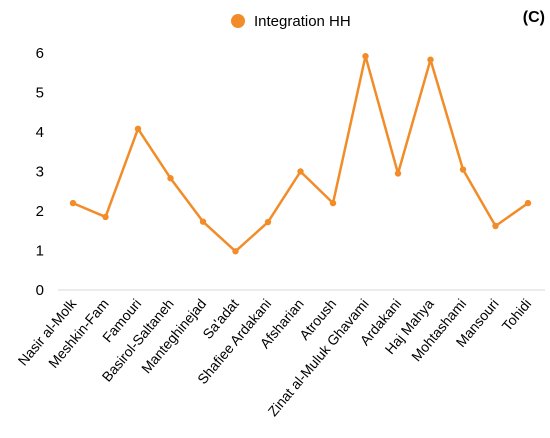 This screenshot has height=438, width=550. I want to click on y-tick-label: 5, so click(40, 93).